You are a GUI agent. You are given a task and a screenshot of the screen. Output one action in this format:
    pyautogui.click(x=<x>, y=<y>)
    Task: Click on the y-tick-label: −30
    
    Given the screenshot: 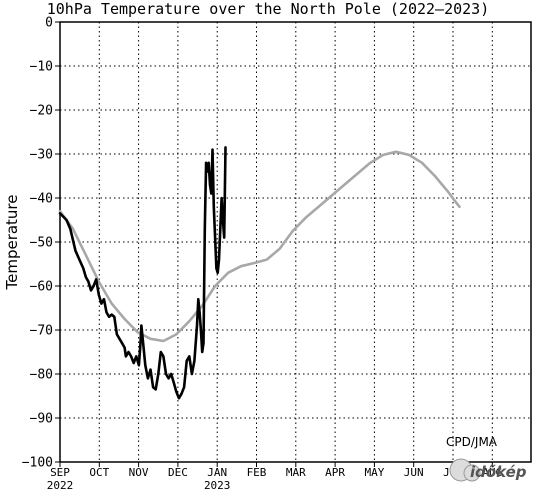 What is the action you would take?
    pyautogui.click(x=41, y=155)
    